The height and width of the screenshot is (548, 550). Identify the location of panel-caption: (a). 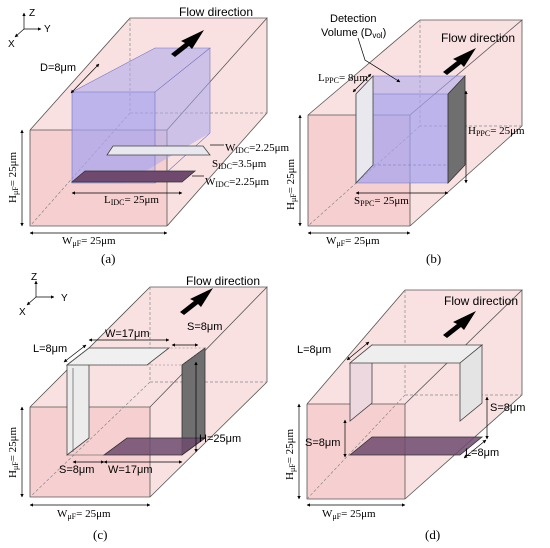
(108, 258).